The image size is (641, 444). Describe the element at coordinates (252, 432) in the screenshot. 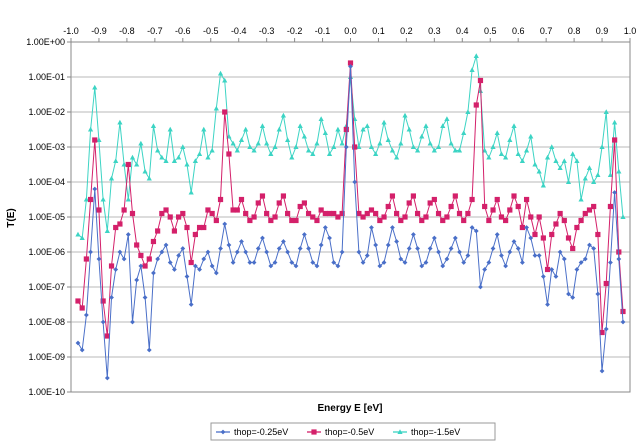

I see `legend-entry: thop=-0.25eV` at that location.